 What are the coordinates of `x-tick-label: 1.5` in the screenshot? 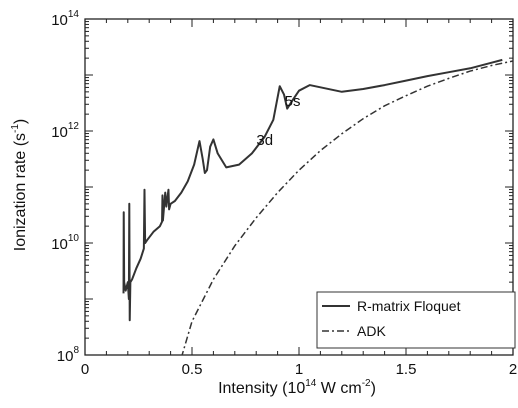 It's located at (406, 369).